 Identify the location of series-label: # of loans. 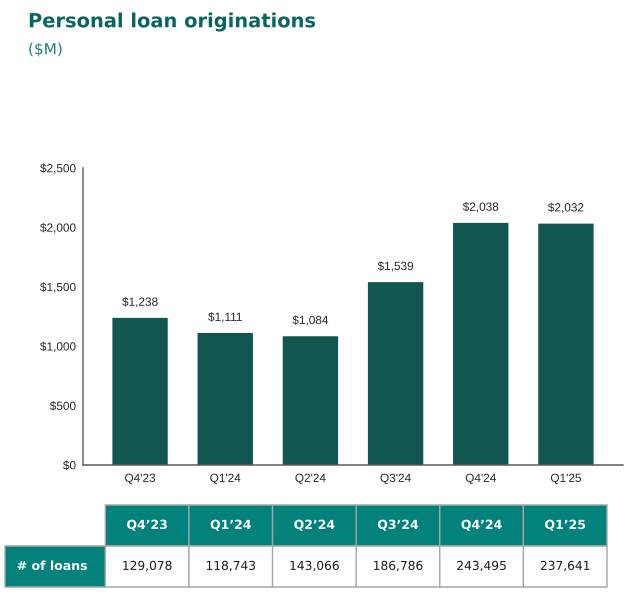
(52, 565).